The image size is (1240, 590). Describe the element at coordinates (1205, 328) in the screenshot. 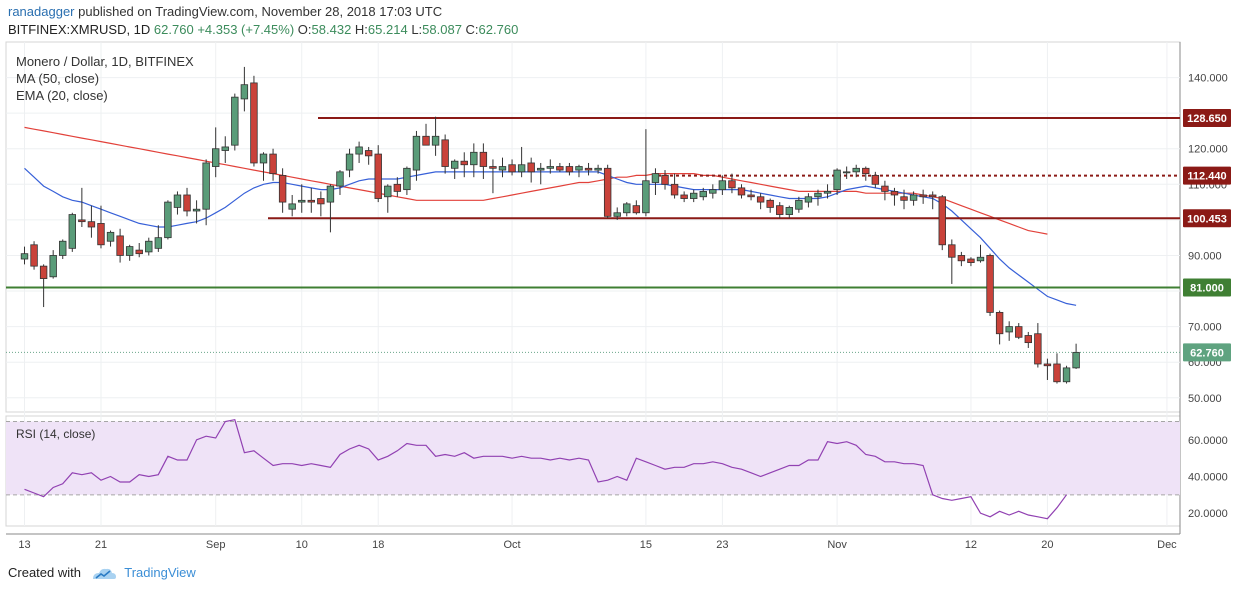

I see `y-tick-label: 70.000` at that location.